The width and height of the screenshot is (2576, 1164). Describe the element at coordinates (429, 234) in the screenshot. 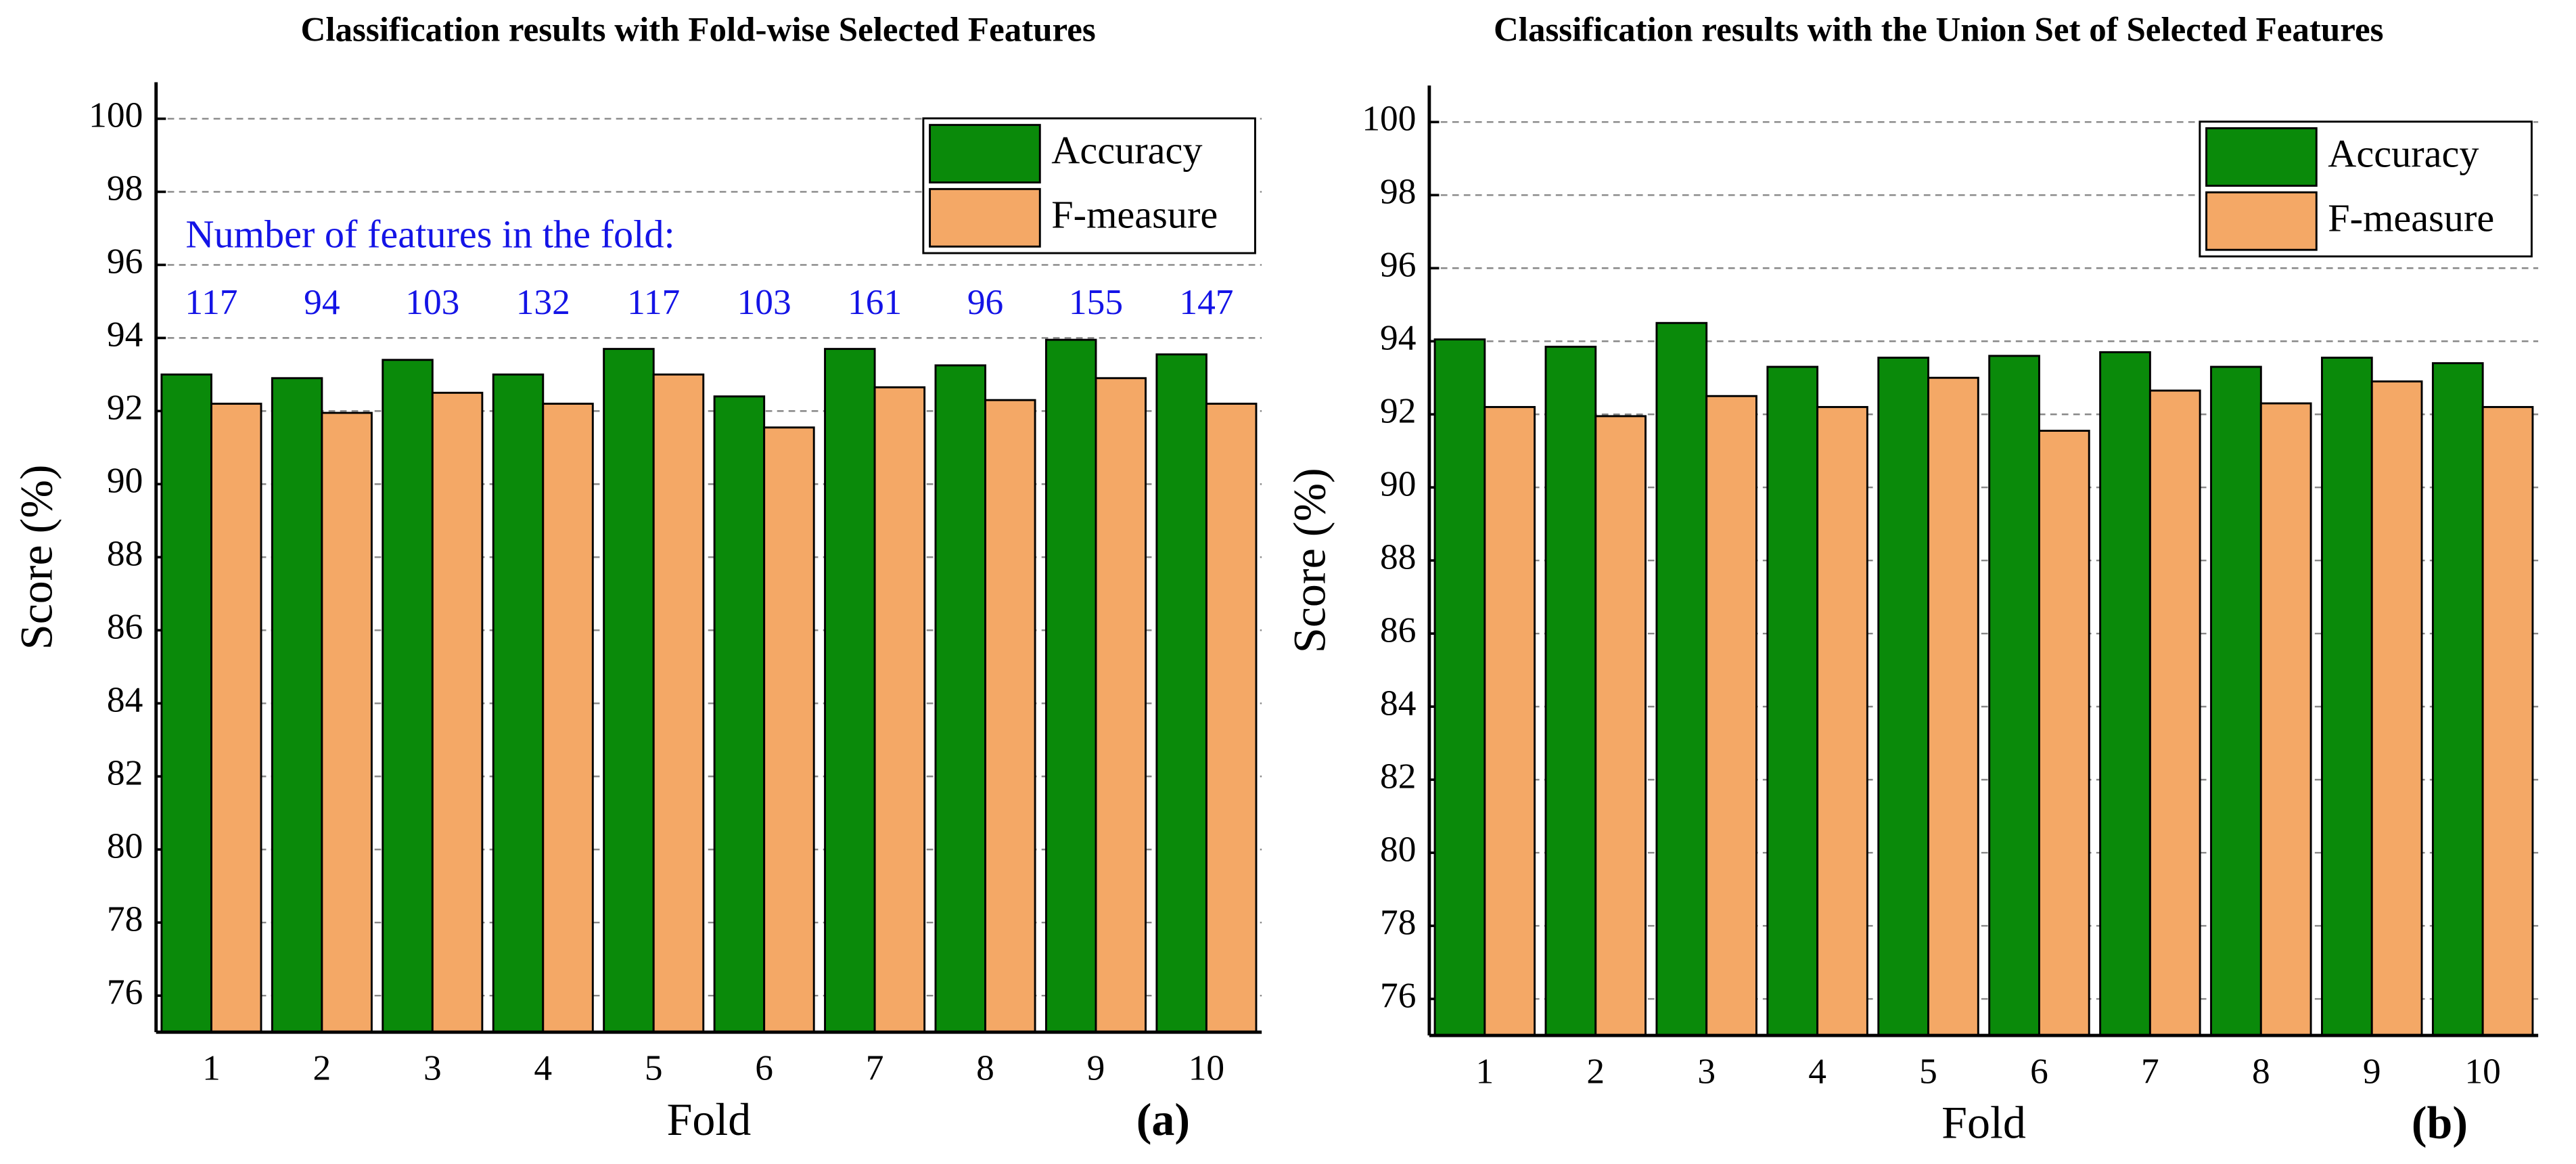

I see `annotation: Number of features in the fold:` at that location.